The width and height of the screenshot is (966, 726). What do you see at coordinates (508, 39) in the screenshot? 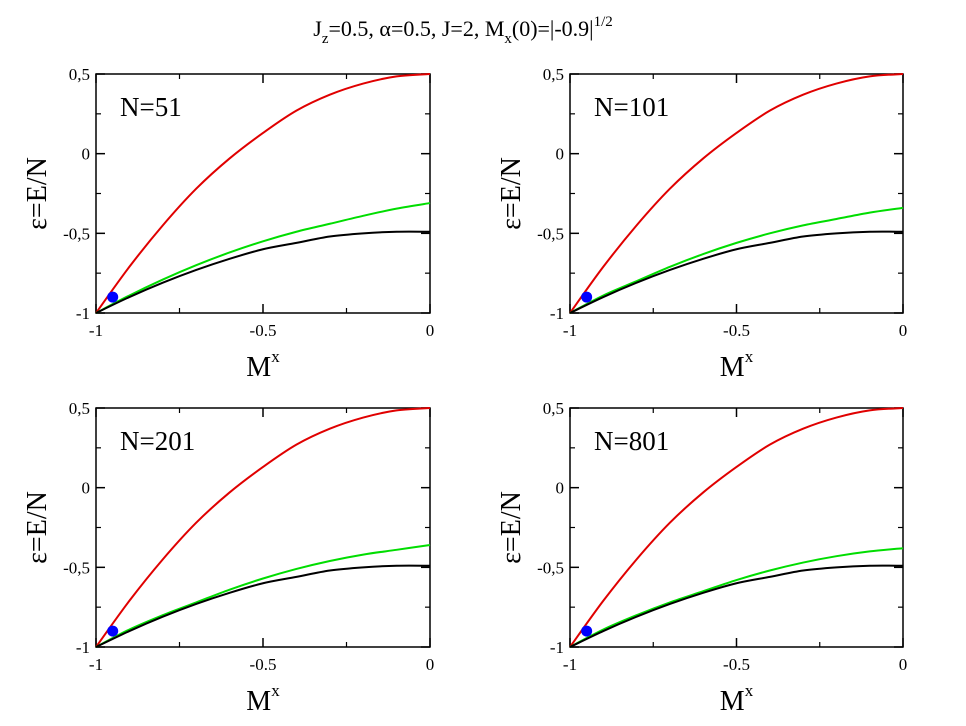
I see `title-part: x` at bounding box center [508, 39].